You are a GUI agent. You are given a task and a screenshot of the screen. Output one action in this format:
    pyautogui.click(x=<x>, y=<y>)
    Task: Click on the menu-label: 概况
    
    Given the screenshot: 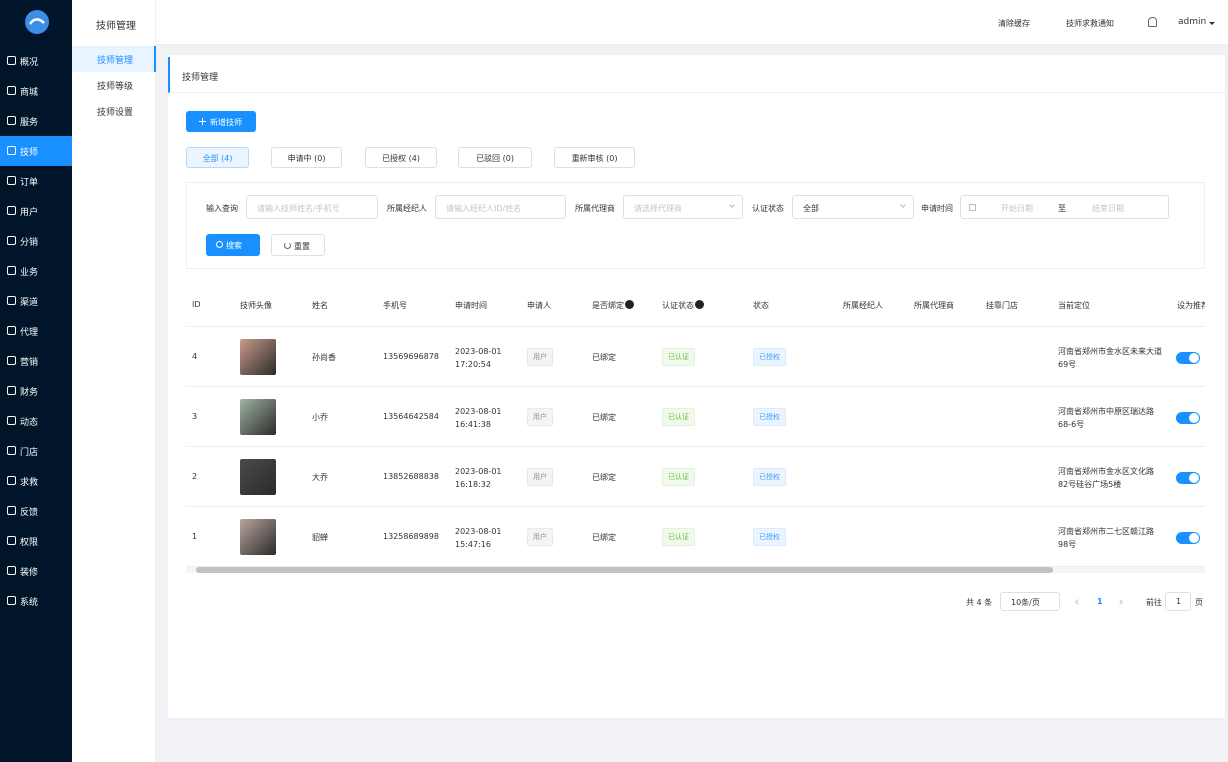 What is the action you would take?
    pyautogui.click(x=29, y=63)
    